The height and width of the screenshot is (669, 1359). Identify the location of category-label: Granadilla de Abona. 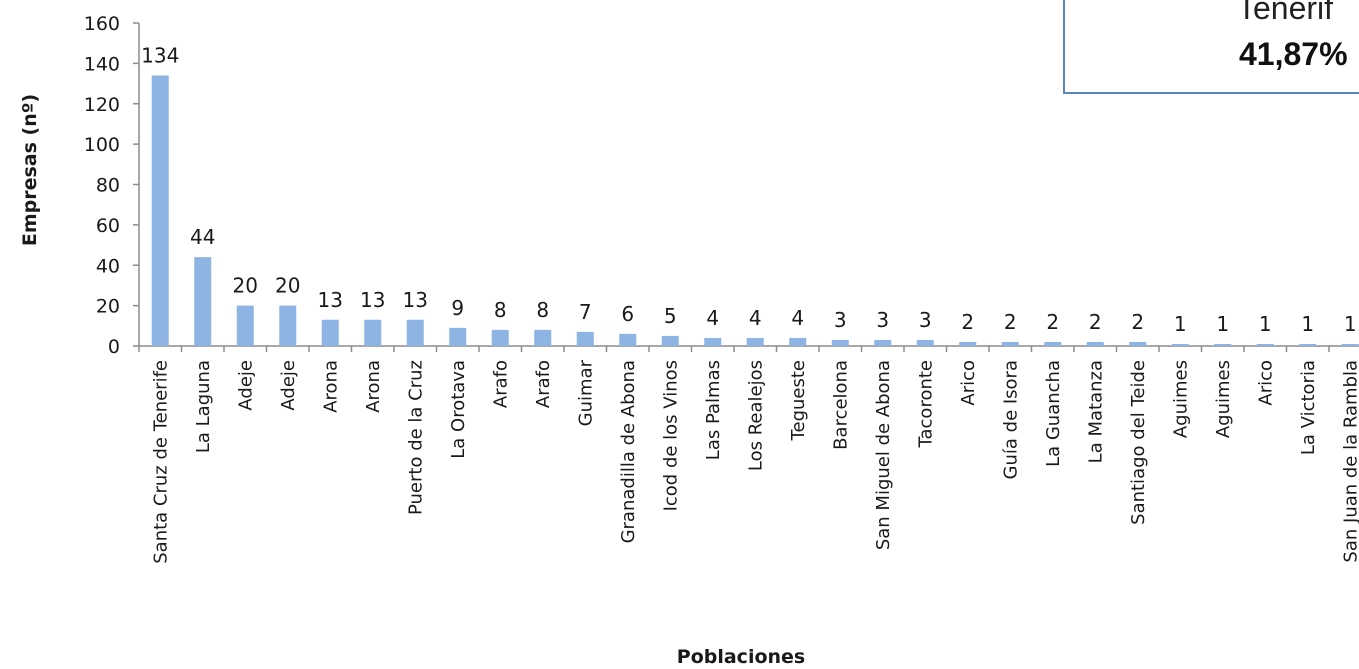
(628, 451).